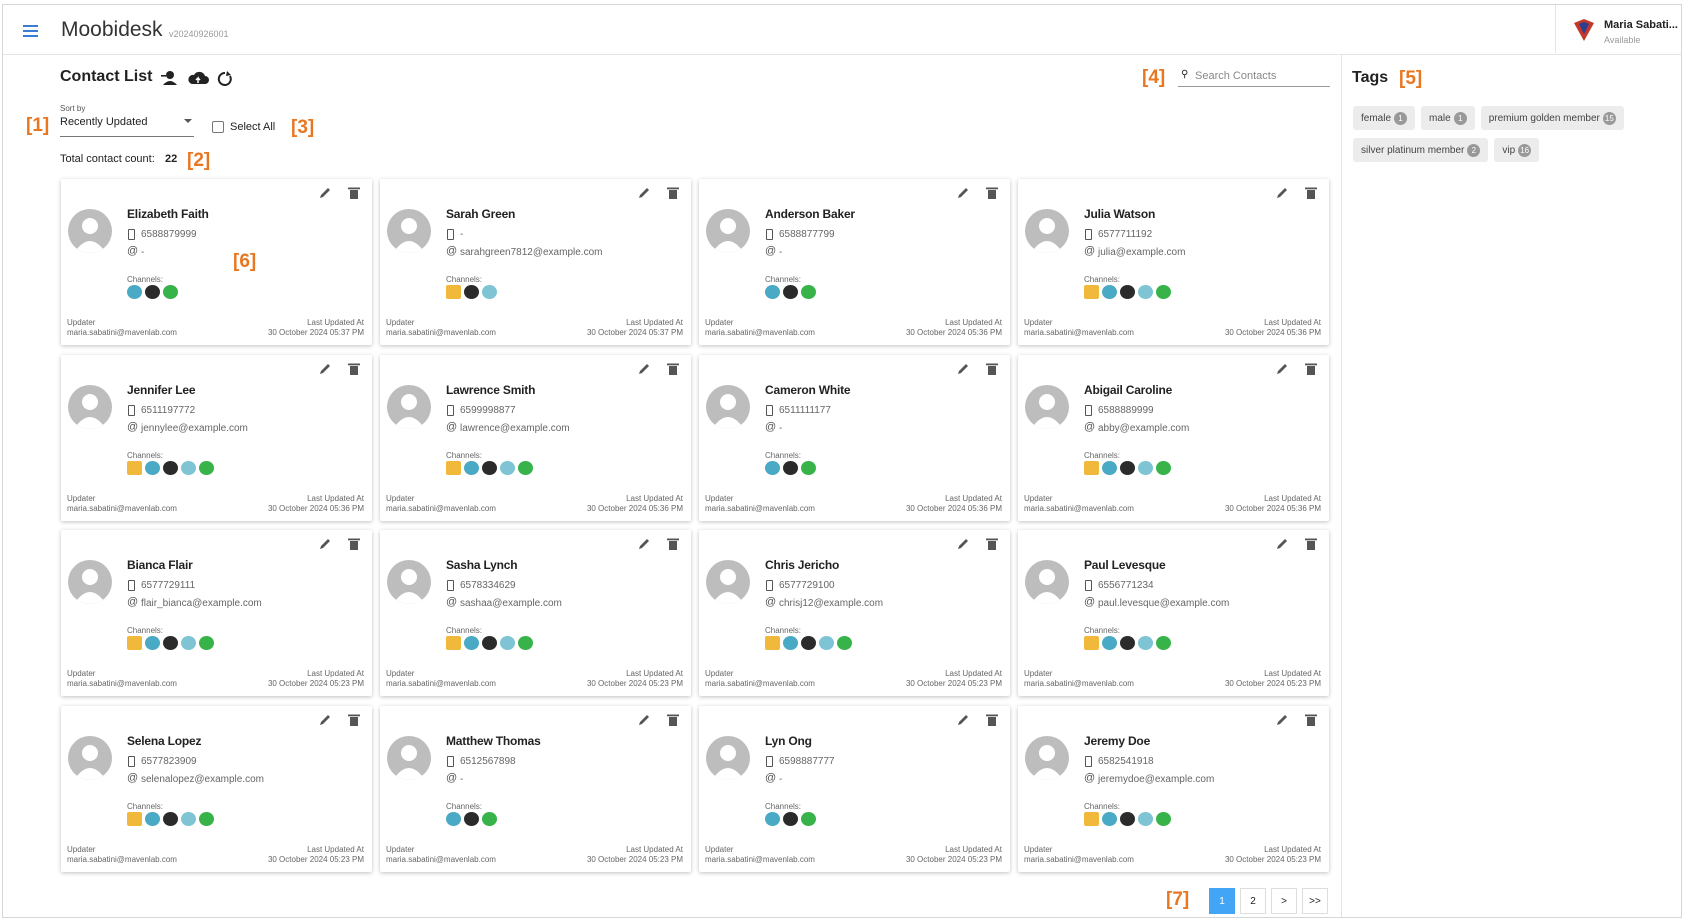  What do you see at coordinates (488, 585) in the screenshot?
I see `phone: 6578334629` at bounding box center [488, 585].